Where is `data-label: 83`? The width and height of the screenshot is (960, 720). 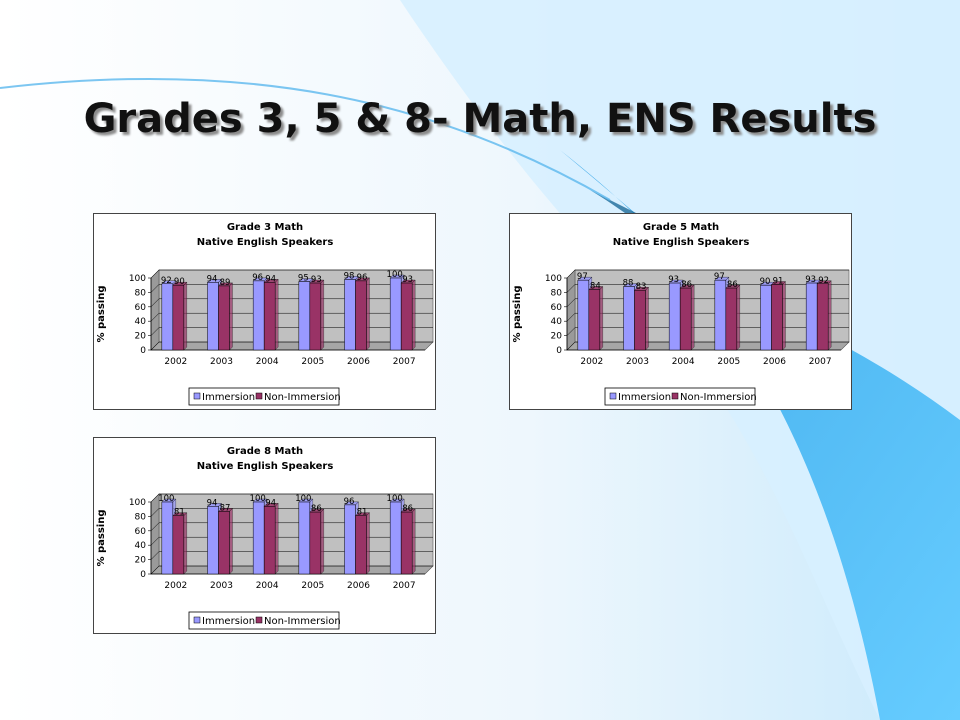
data-label: 83 is located at coordinates (641, 287).